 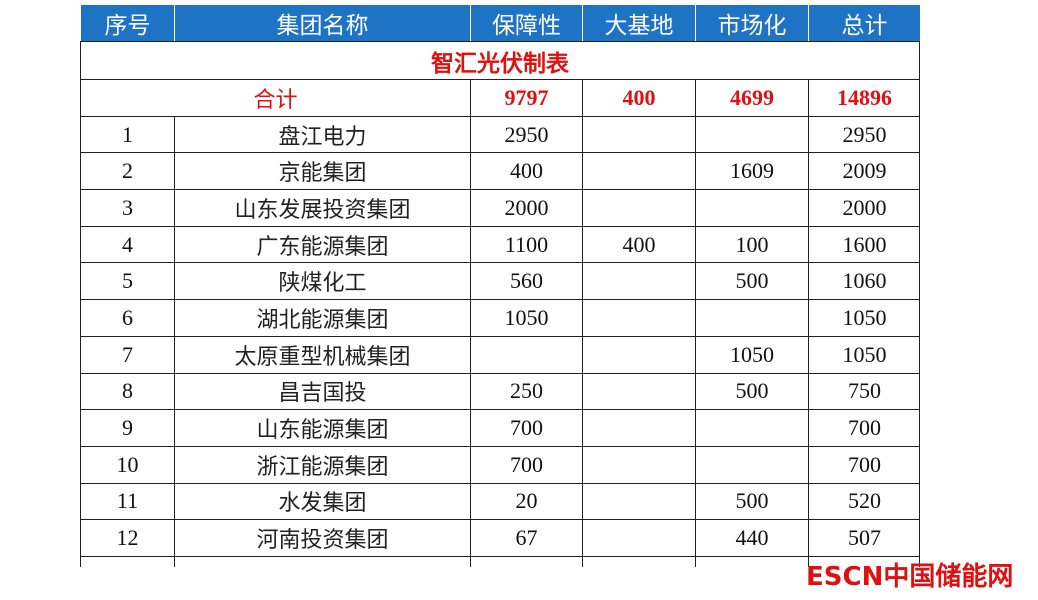 What do you see at coordinates (864, 501) in the screenshot?
I see `cell-value: 520` at bounding box center [864, 501].